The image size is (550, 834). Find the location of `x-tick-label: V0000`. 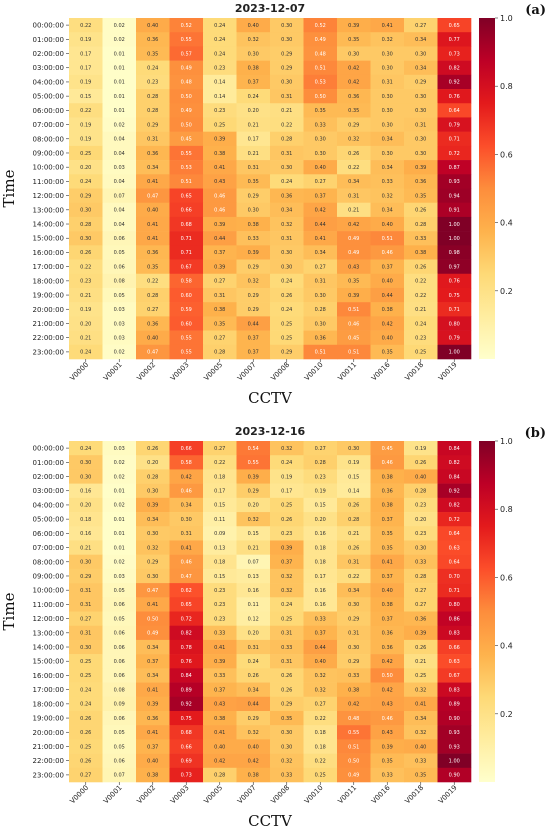

x-tick-label: V0000 is located at coordinates (80, 372).